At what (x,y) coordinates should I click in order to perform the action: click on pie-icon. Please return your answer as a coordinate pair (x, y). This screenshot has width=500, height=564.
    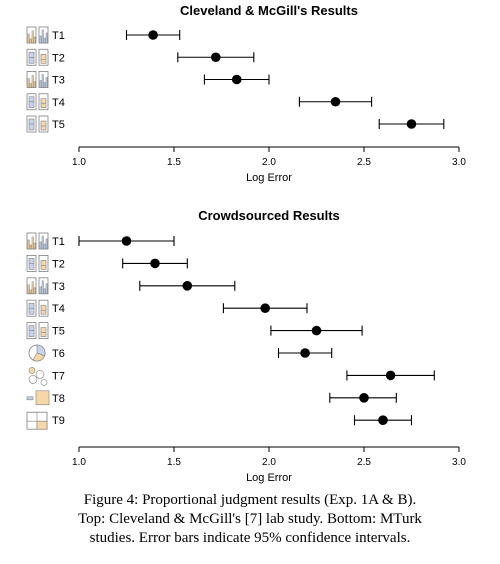
    Looking at the image, I should click on (37, 353).